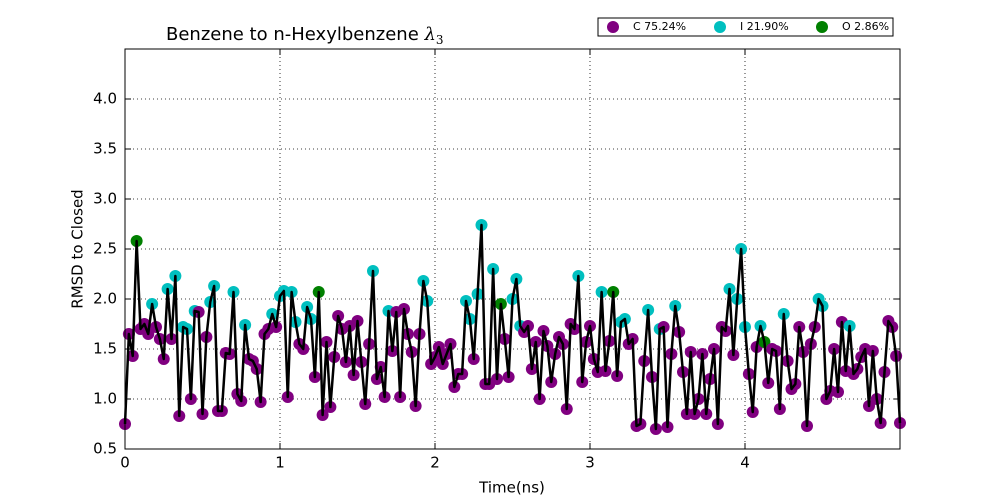 The image size is (1000, 500). Describe the element at coordinates (105, 449) in the screenshot. I see `y-tick-label: 0.5` at that location.